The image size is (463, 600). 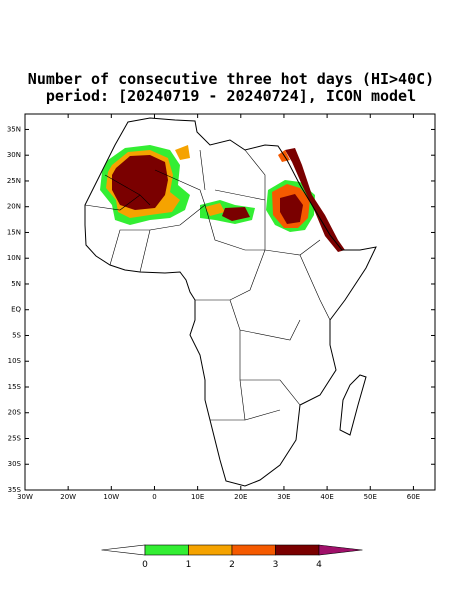 I want to click on y-tick-label: 10S, so click(x=15, y=361).